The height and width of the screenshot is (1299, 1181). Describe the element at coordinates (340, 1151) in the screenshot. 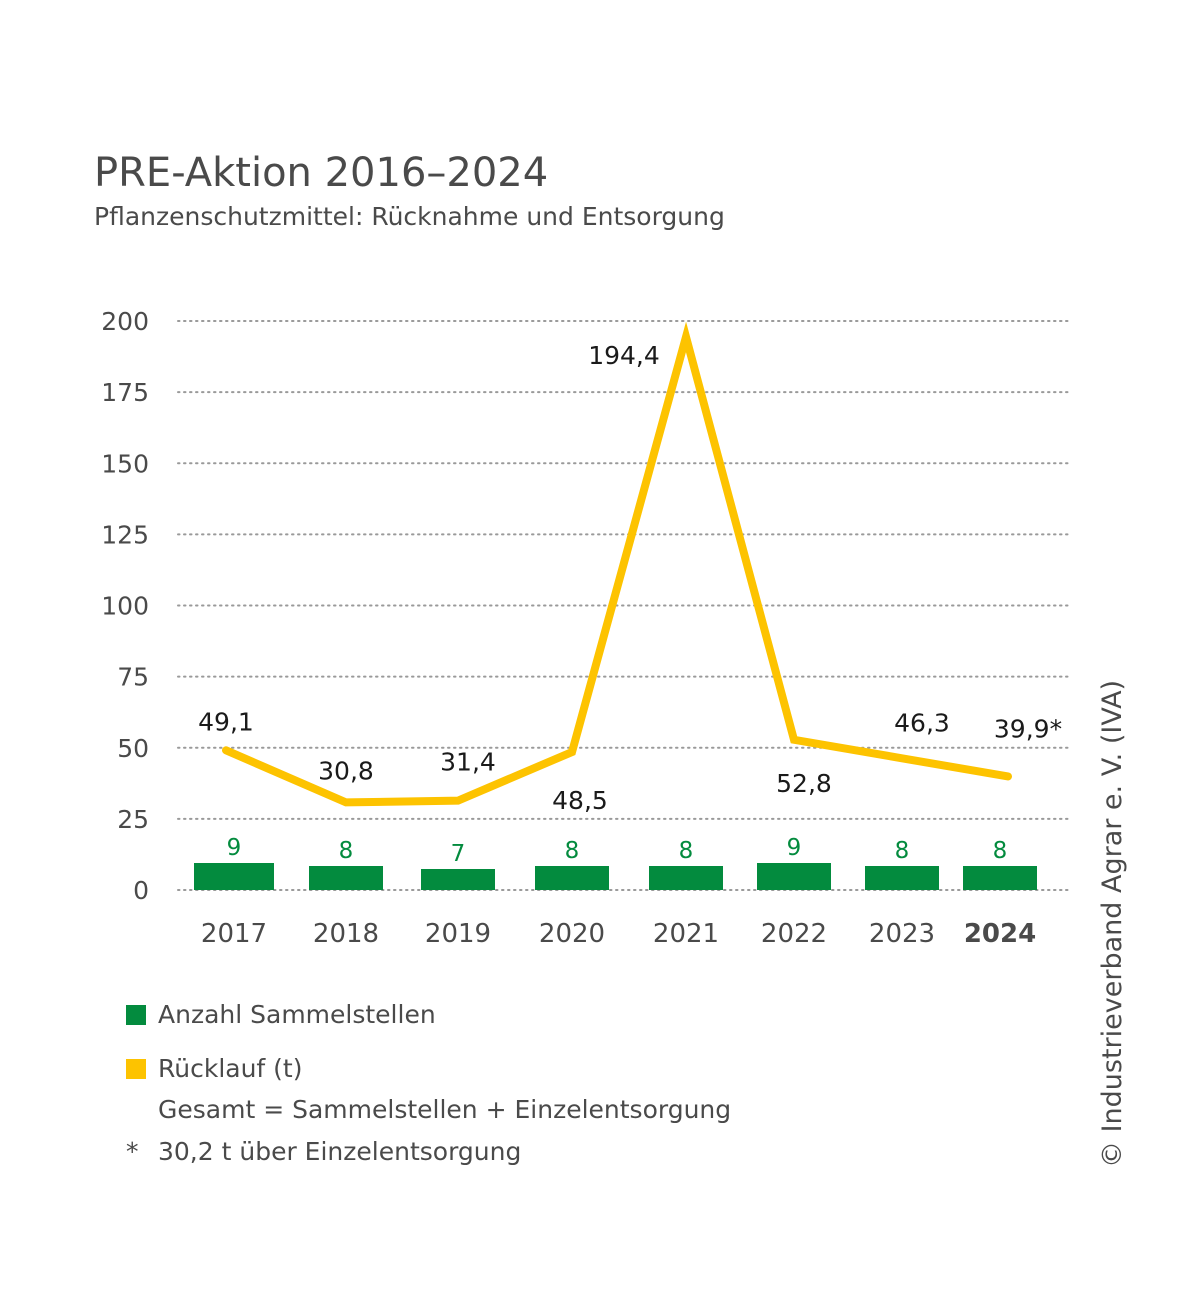

I see `footnote-text: 30,2 t über Einzelentsorgung` at that location.